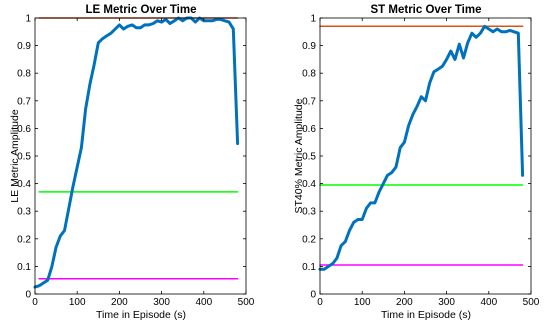  Describe the element at coordinates (299, 155) in the screenshot. I see `y-axis-label: ST40% Metric Amplitude` at that location.